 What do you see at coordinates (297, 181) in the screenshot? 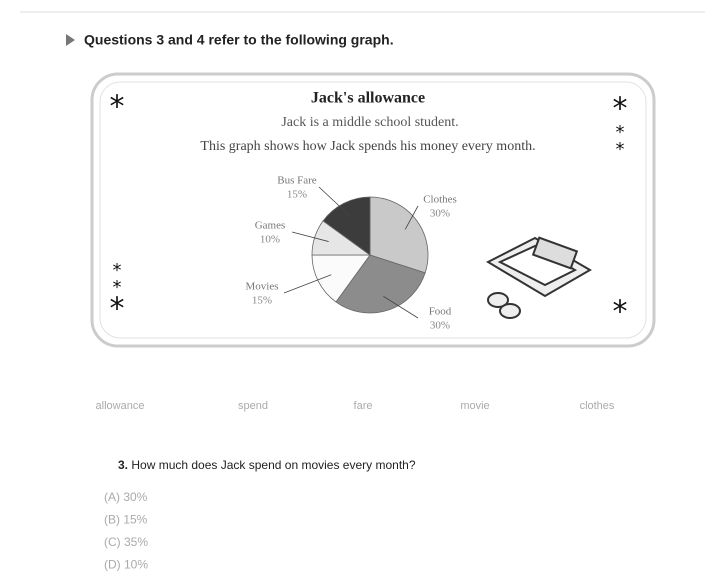
I see `slice-label: Bus Fare` at bounding box center [297, 181].